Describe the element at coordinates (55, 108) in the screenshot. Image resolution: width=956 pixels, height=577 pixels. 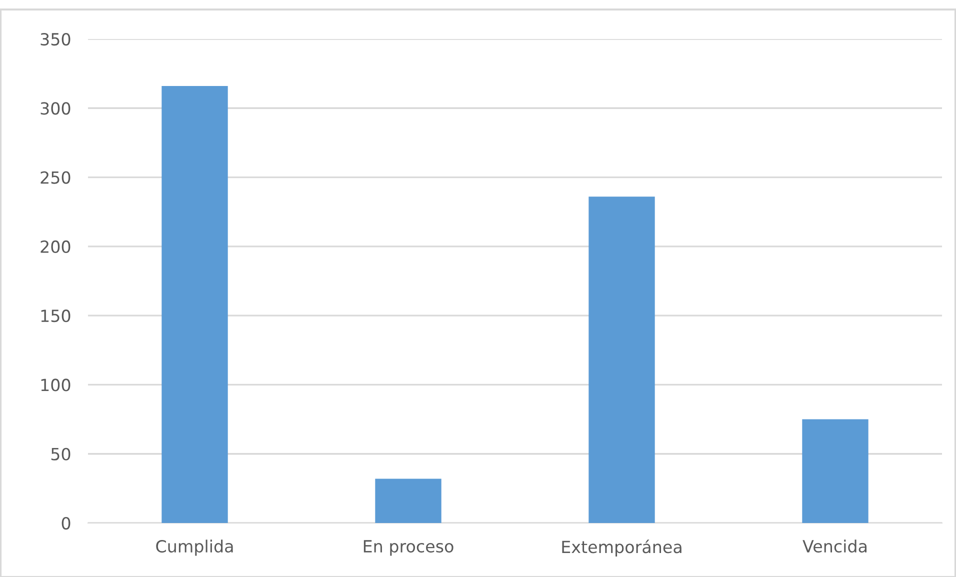
I see `y-tick-label: 300` at that location.